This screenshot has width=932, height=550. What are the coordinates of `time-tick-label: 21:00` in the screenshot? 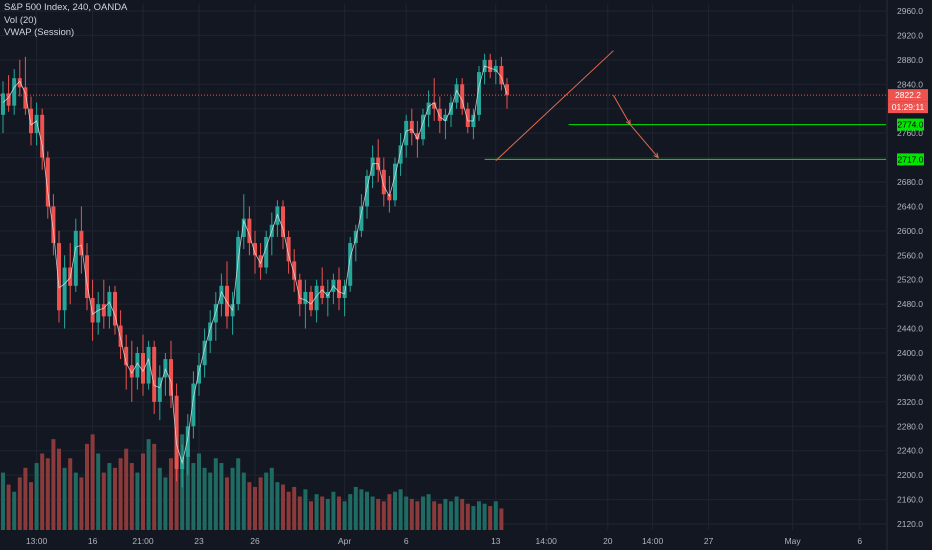 It's located at (143, 541).